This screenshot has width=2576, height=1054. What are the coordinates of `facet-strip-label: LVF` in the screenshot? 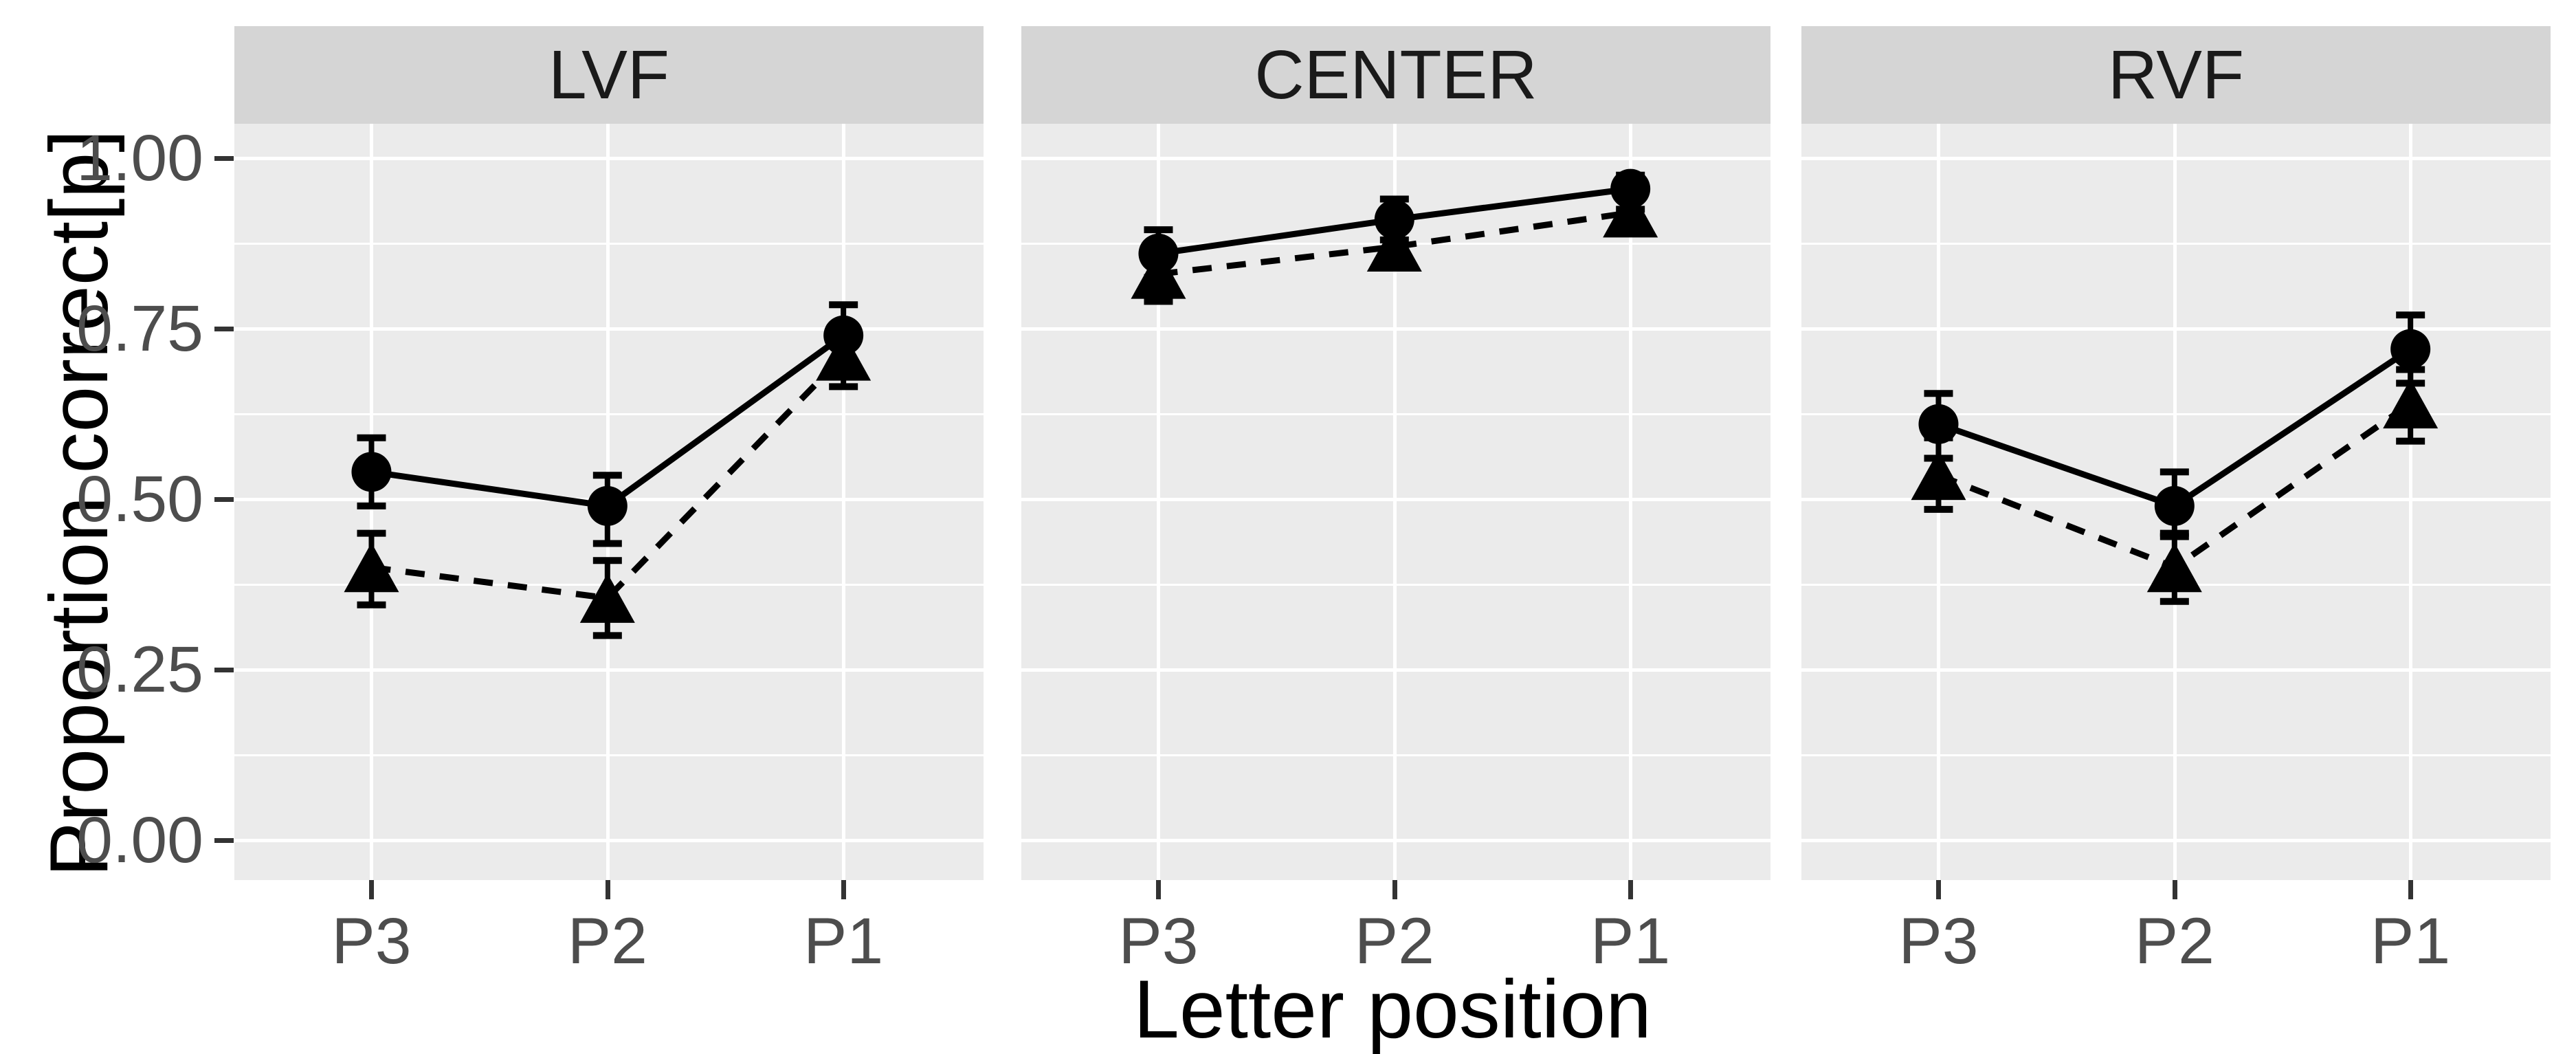 It's located at (608, 74).